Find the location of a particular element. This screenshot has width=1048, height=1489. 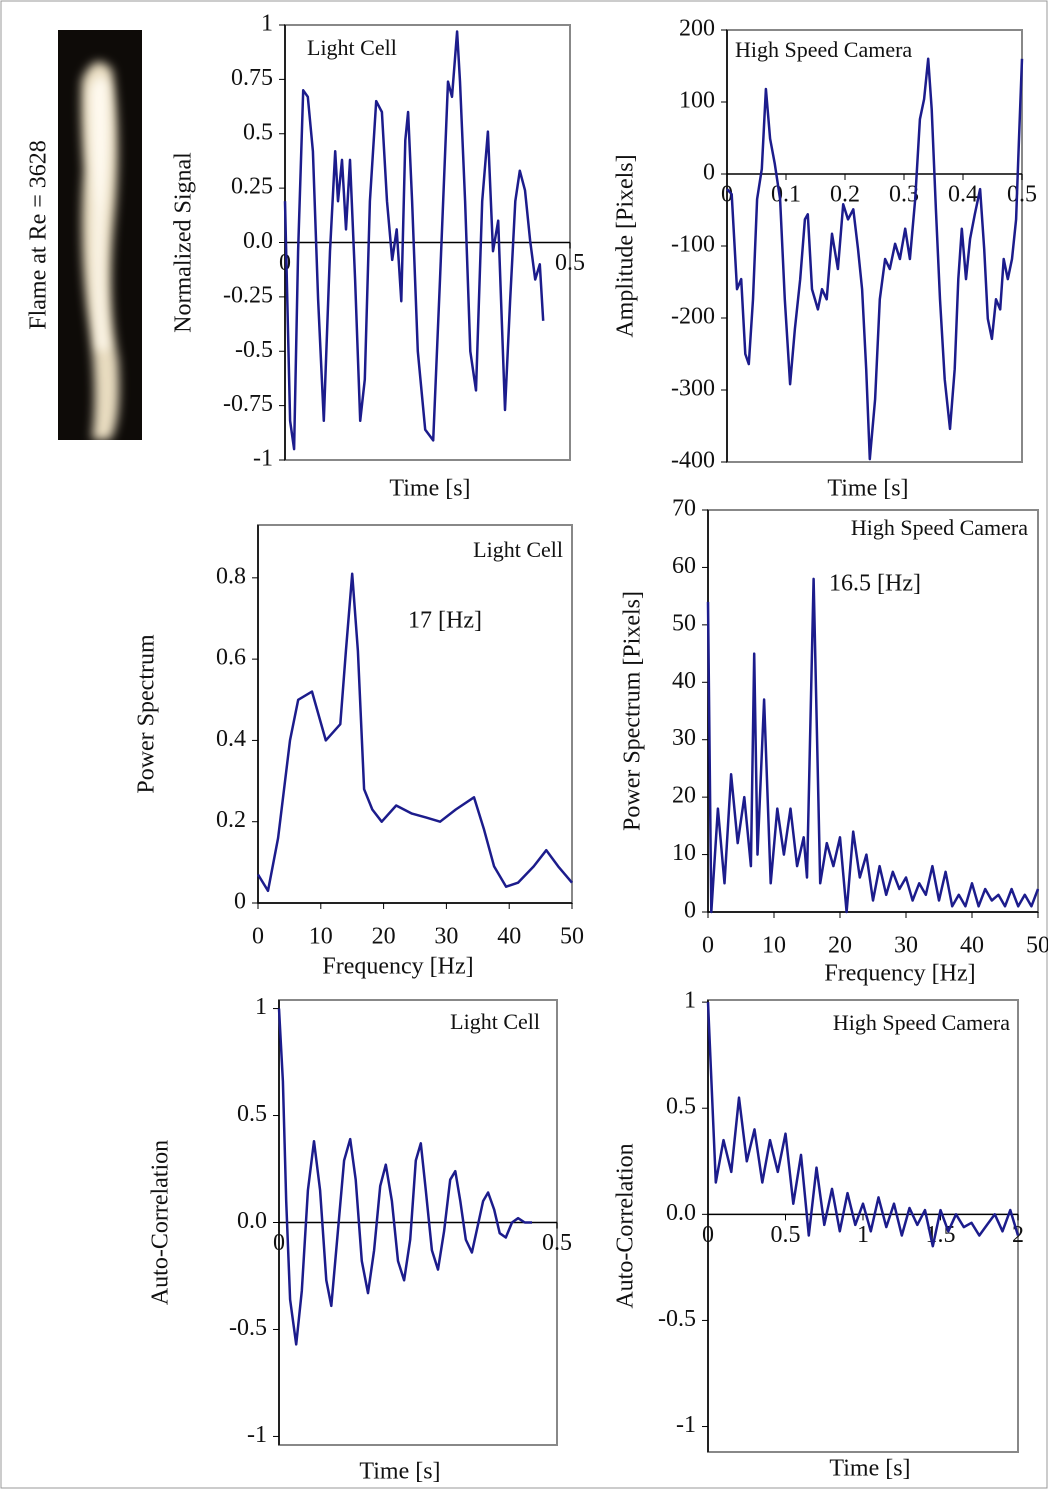

y-axis-label: Power Spectrum is located at coordinates (147, 714).